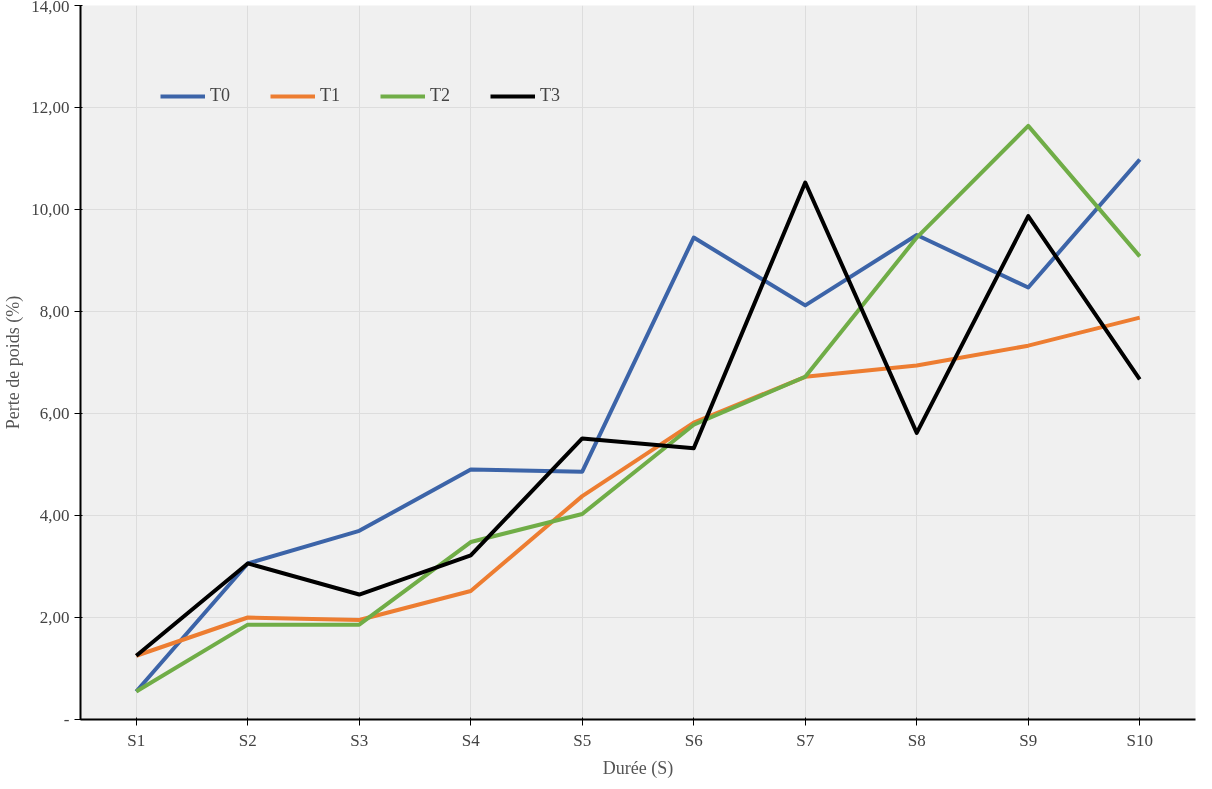 This screenshot has width=1212, height=789. Describe the element at coordinates (1139, 740) in the screenshot. I see `x-tick-label: S10` at that location.